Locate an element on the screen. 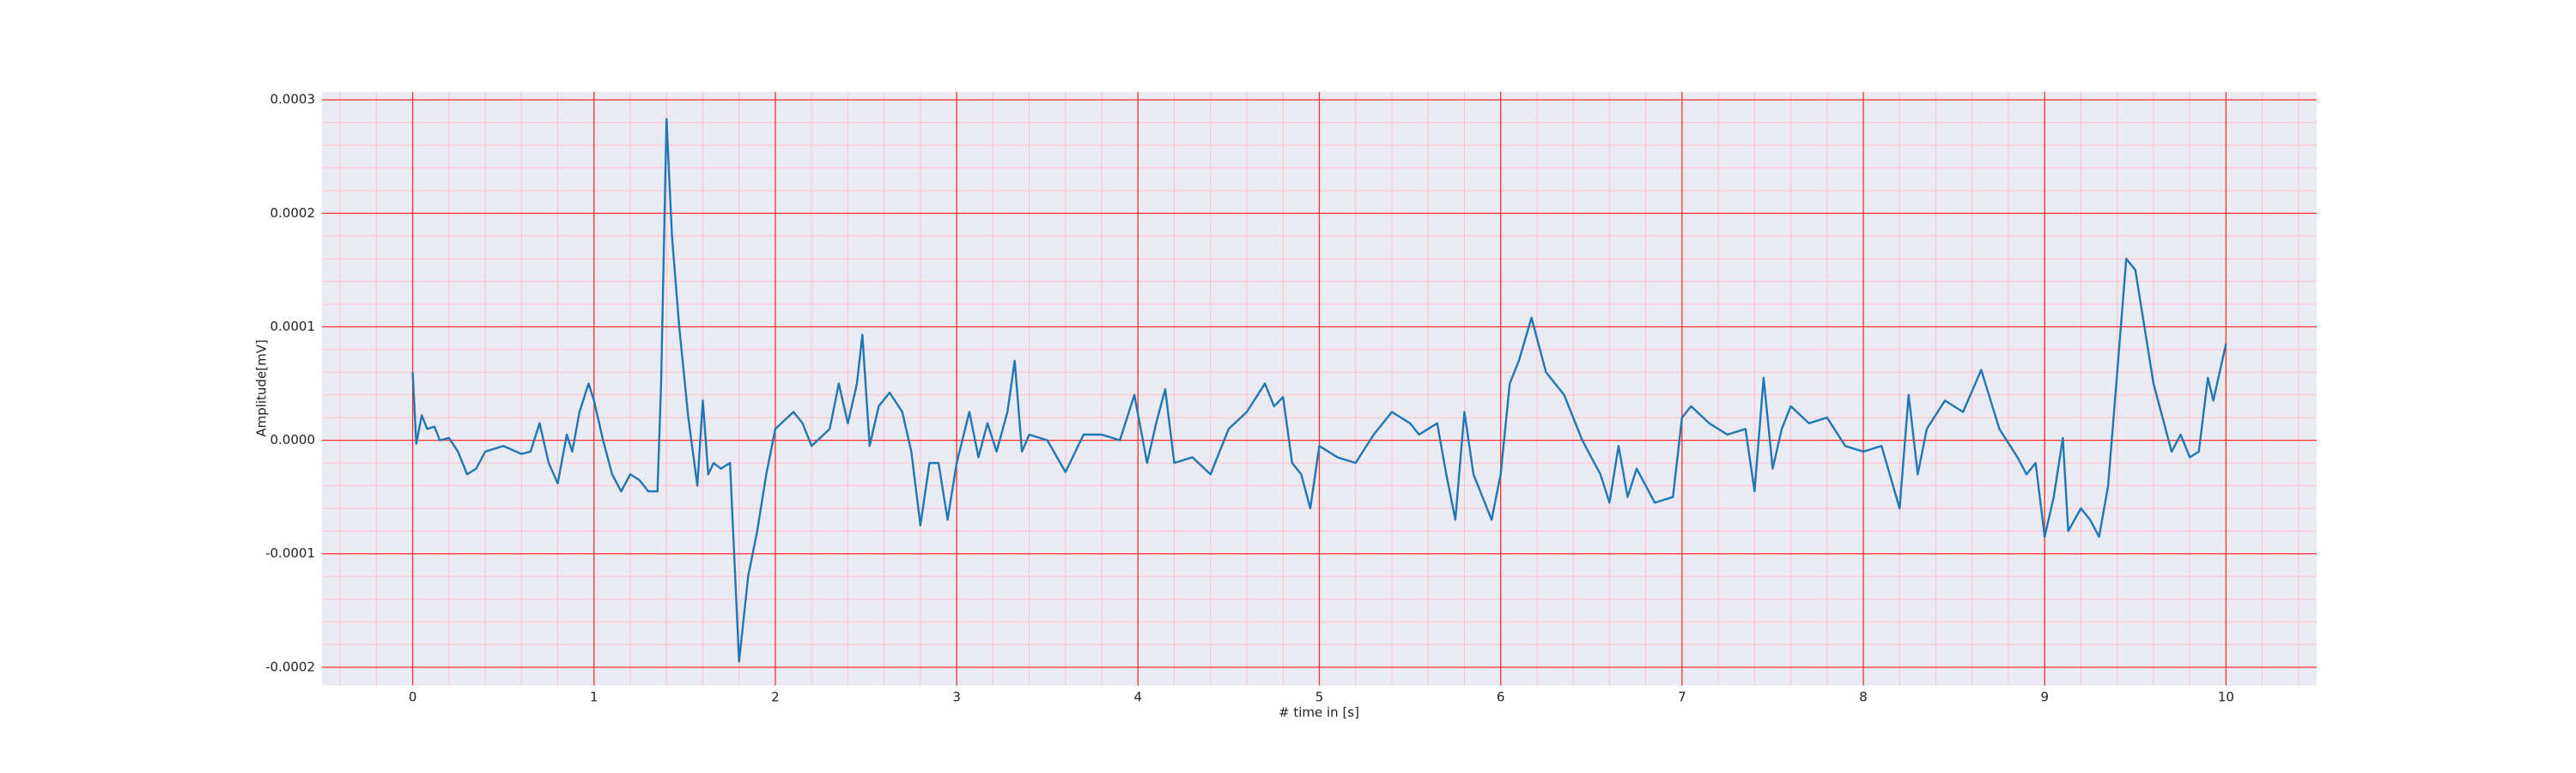 The image size is (2576, 773). y-tick-label: -0.0001 is located at coordinates (290, 553).